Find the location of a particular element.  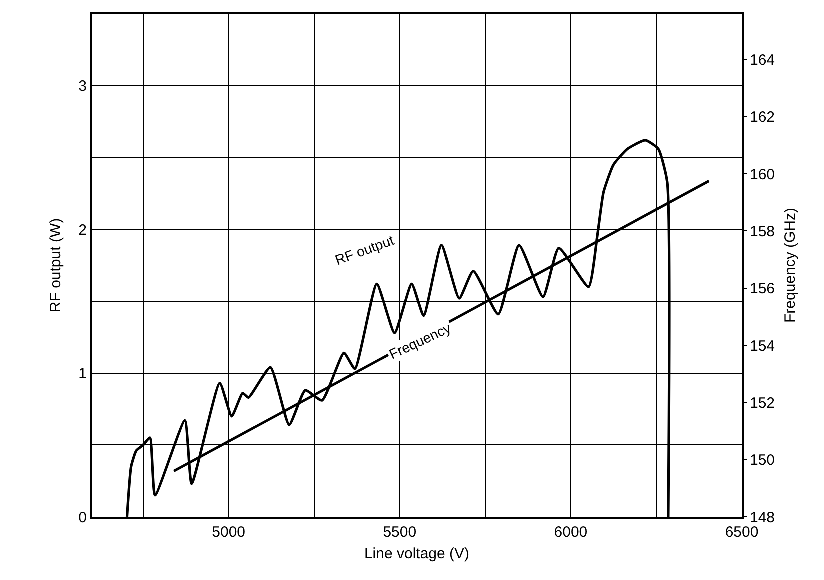

y2-tick-label: 154 is located at coordinates (763, 346).